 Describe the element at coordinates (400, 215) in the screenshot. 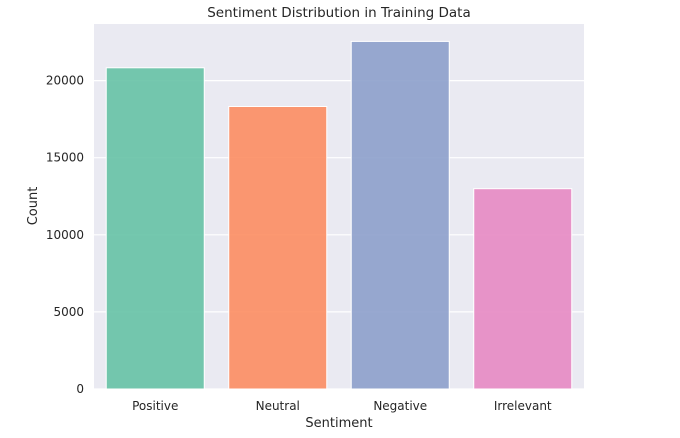

I see `bar-negative` at that location.